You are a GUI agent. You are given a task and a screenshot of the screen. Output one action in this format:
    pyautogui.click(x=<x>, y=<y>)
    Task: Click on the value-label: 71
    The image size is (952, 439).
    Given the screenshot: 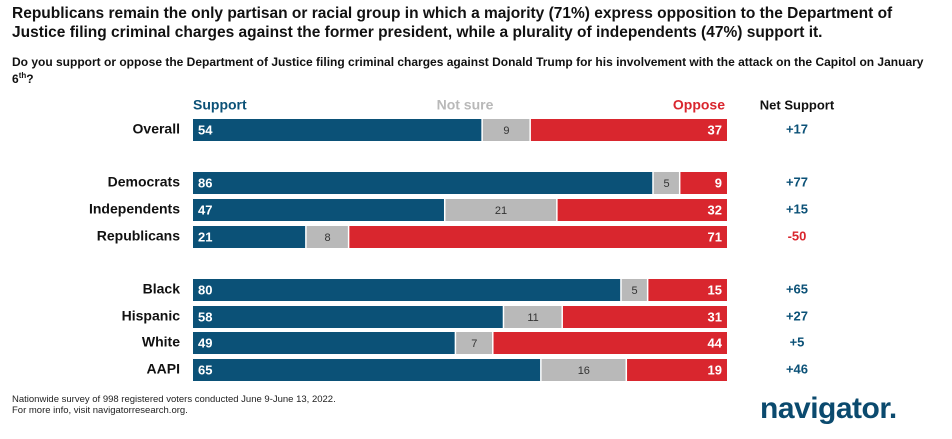 What is the action you would take?
    pyautogui.click(x=715, y=236)
    